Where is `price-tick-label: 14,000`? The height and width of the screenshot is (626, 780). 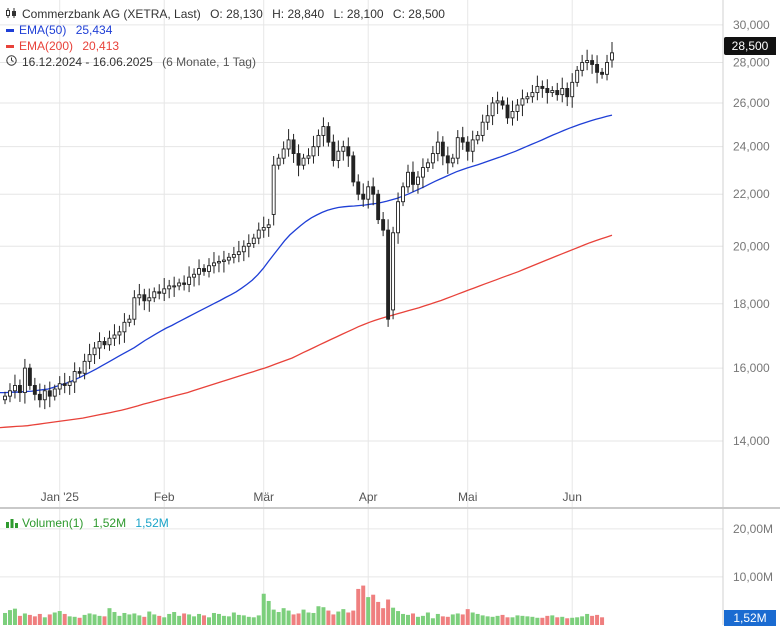 price-tick-label: 14,000 is located at coordinates (751, 441).